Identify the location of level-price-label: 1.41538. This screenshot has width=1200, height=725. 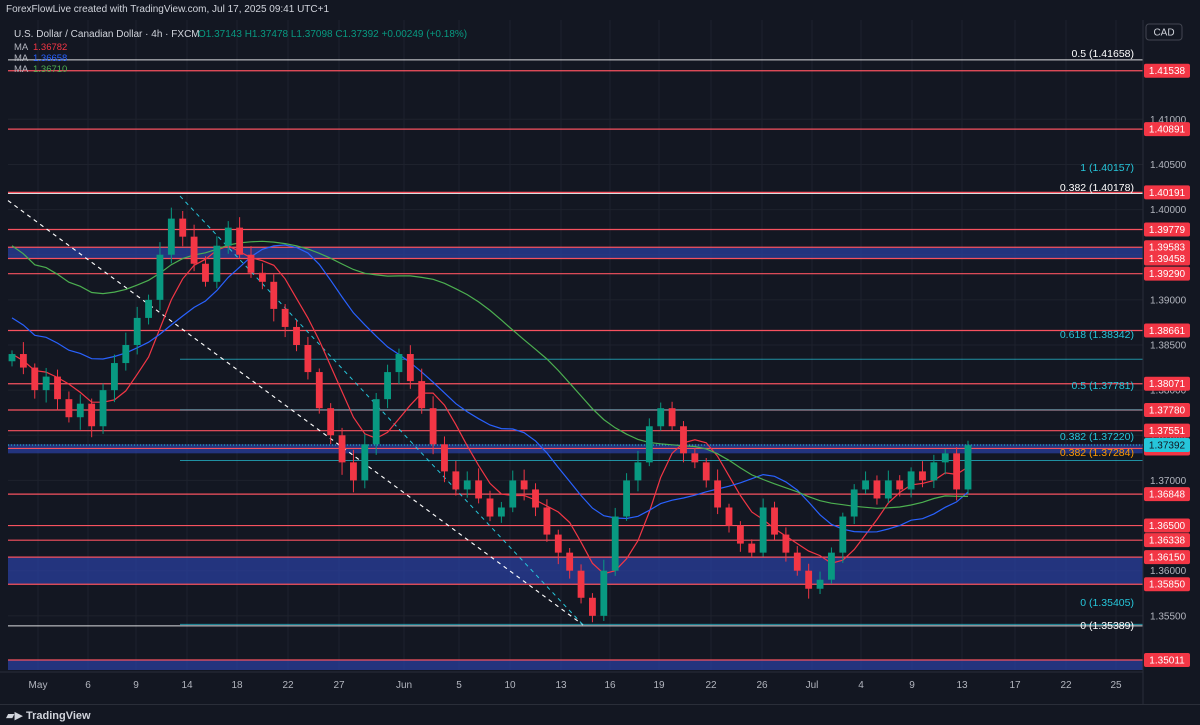
(1167, 71).